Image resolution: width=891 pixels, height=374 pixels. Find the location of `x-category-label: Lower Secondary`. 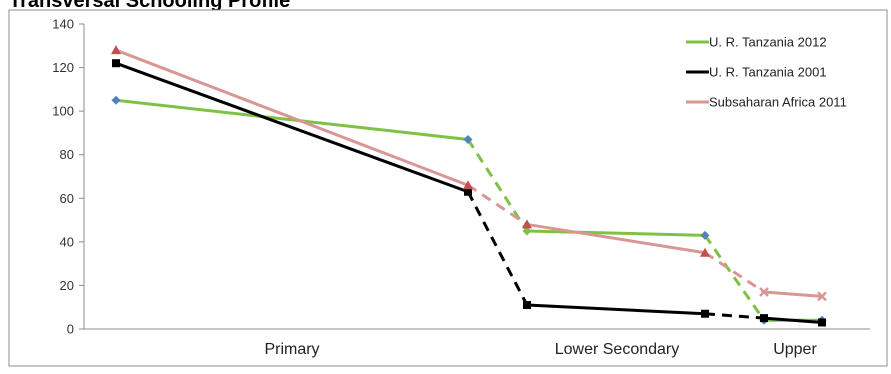

x-category-label: Lower Secondary is located at coordinates (617, 349).